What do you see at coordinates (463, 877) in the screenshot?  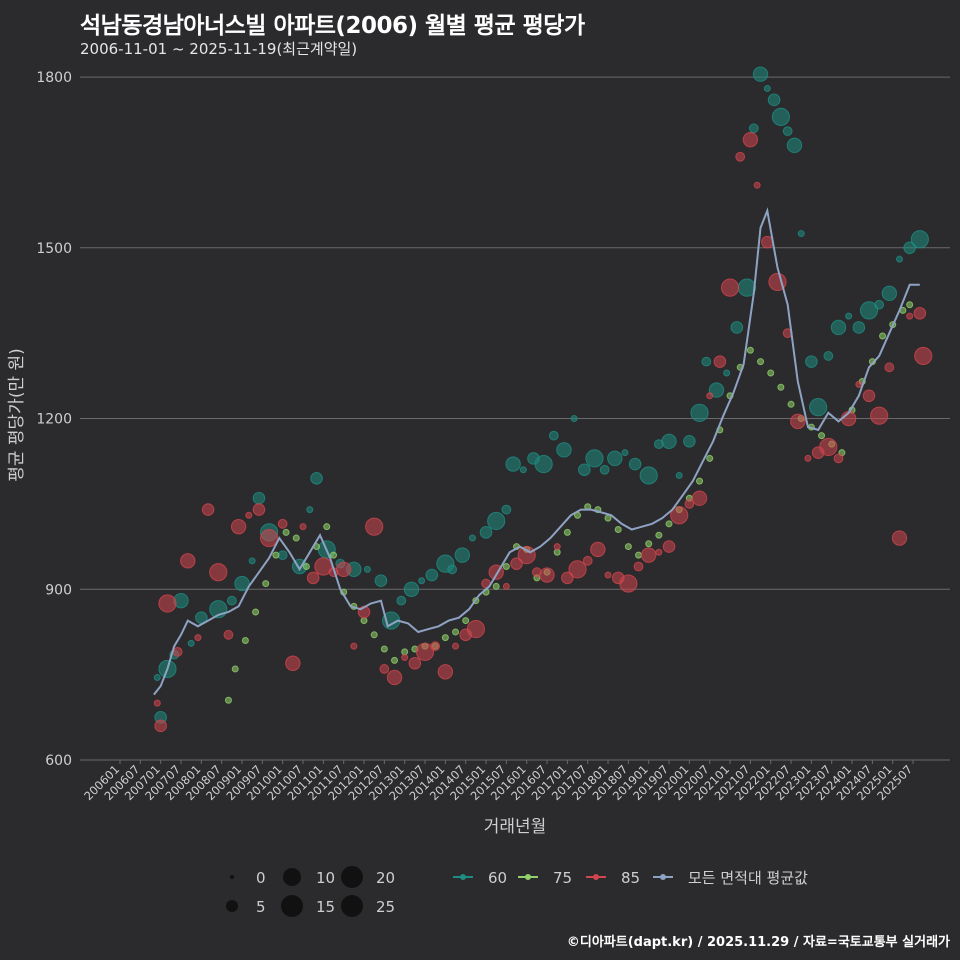 I see `series-legend-dot` at bounding box center [463, 877].